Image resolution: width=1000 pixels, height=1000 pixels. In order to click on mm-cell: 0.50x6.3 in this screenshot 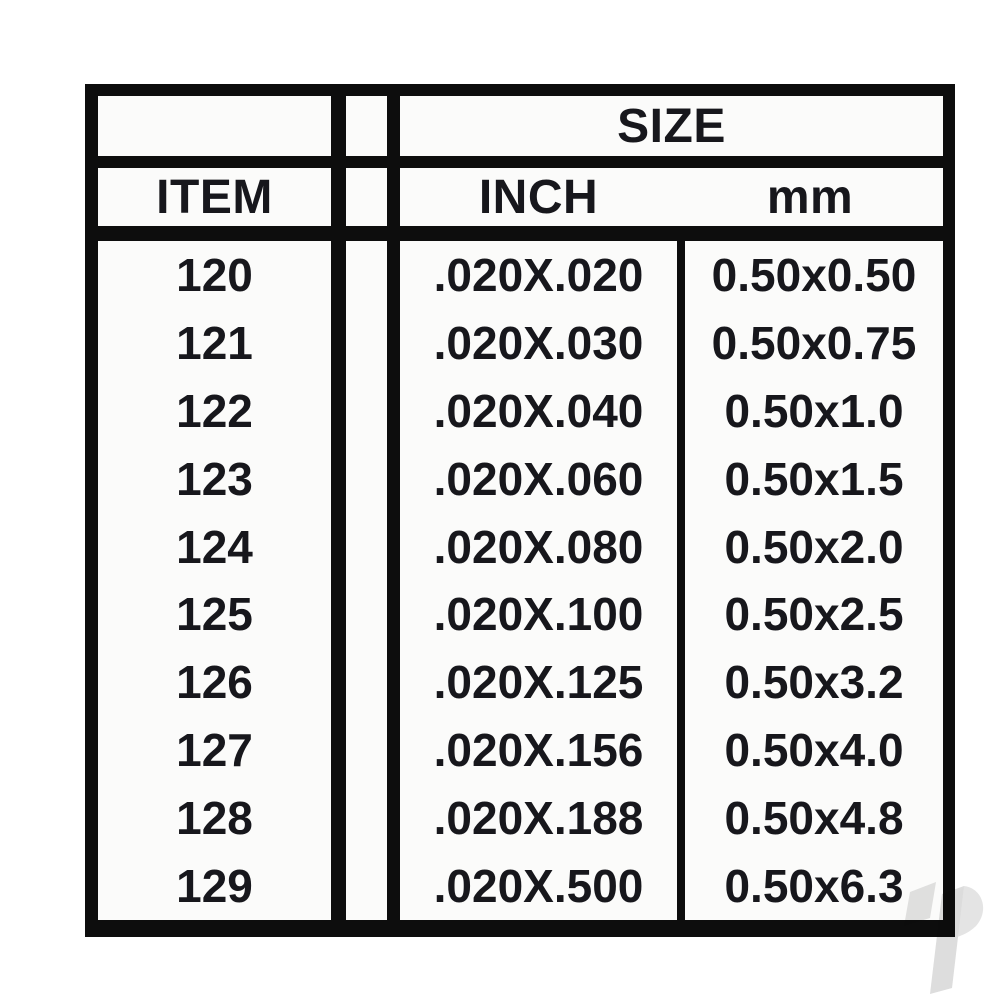, I will do `click(814, 886)`.